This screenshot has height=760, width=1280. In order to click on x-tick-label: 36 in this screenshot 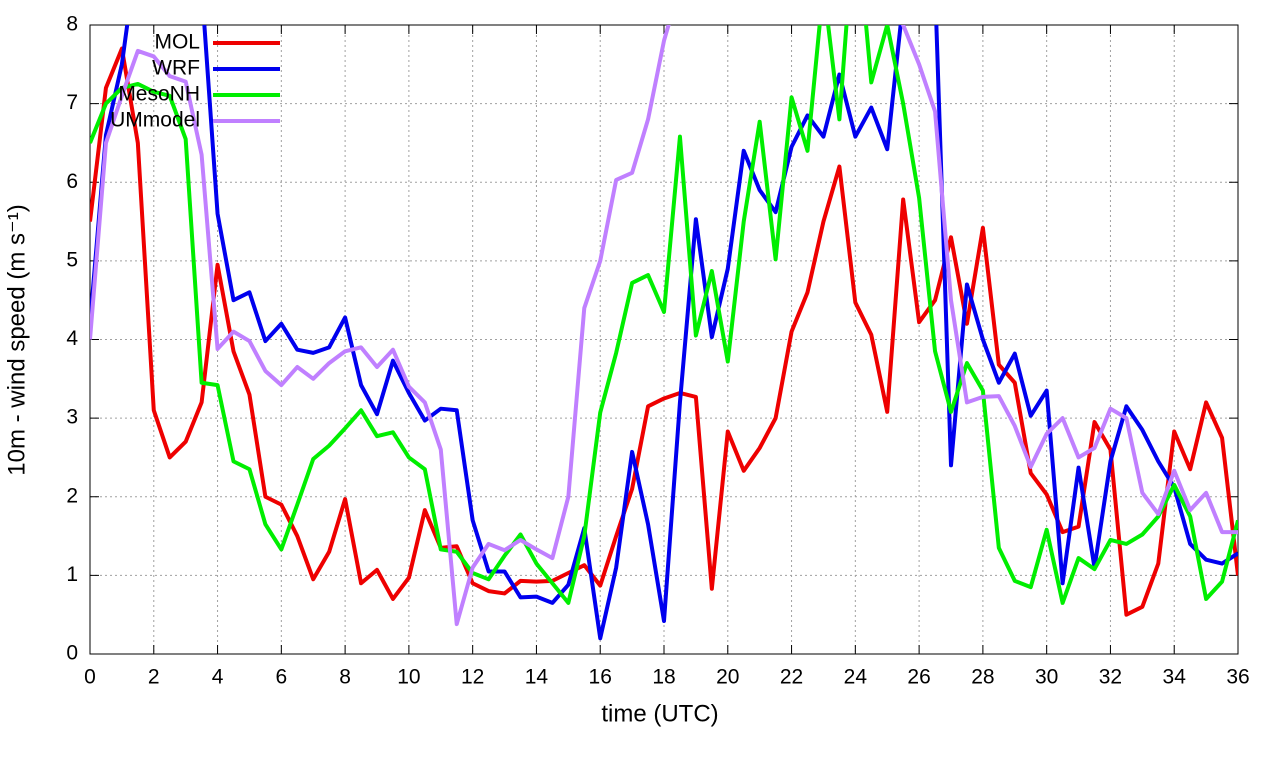, I will do `click(1237, 677)`.